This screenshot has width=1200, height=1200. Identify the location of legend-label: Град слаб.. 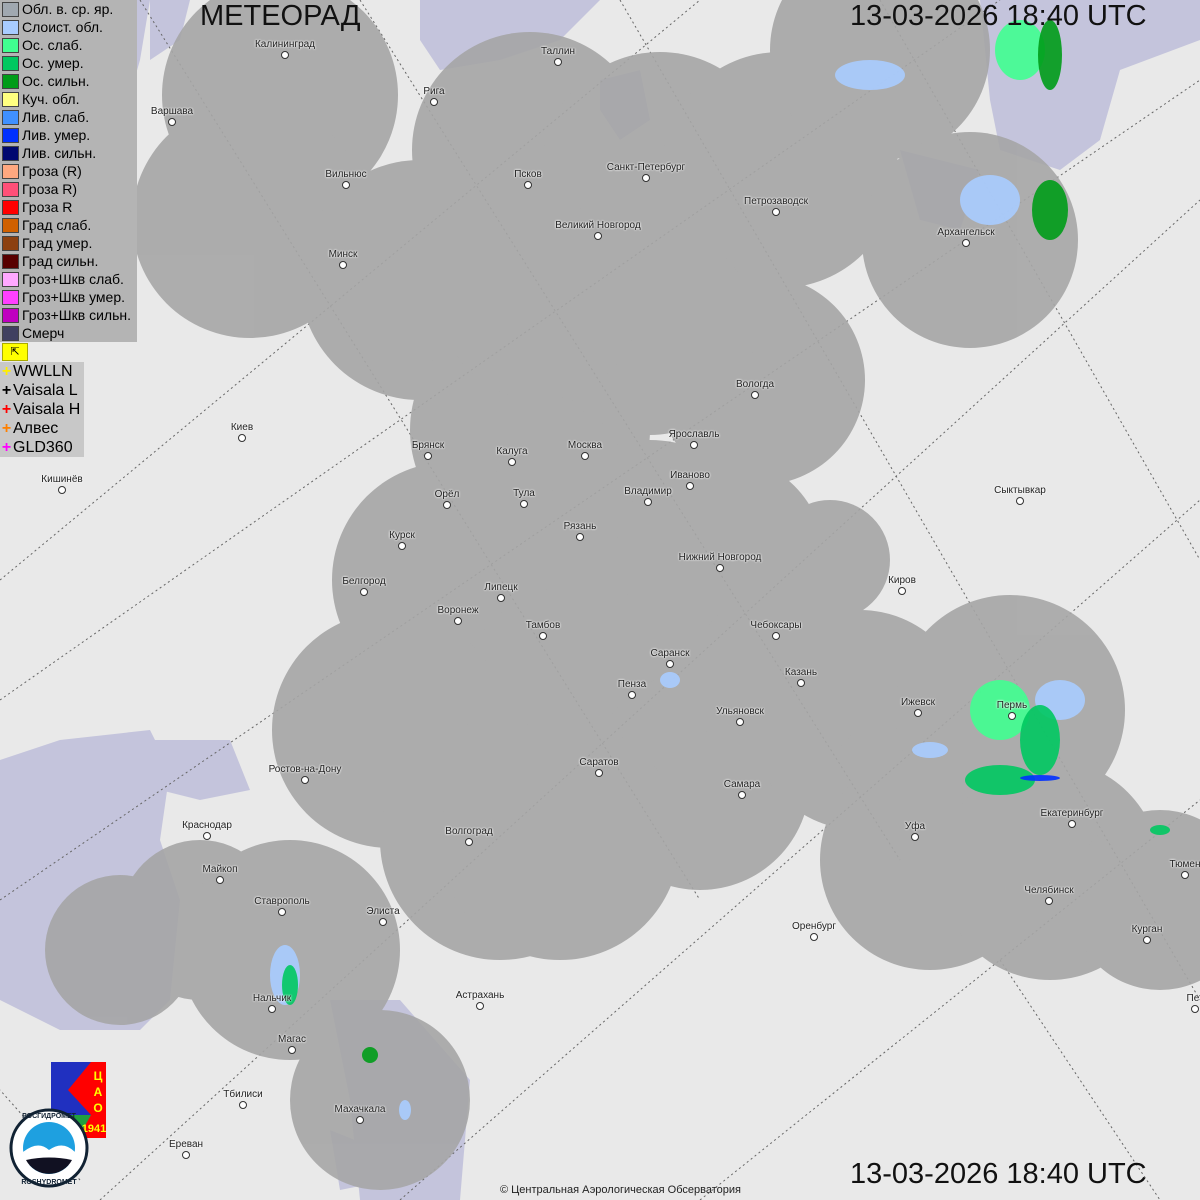
(57, 225).